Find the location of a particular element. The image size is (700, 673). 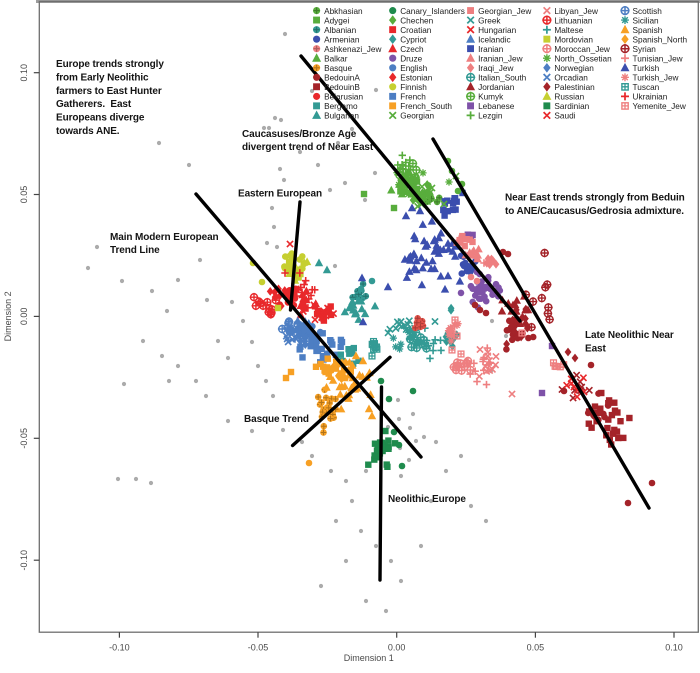

svg-text: Abkhasian is located at coordinates (343, 11).